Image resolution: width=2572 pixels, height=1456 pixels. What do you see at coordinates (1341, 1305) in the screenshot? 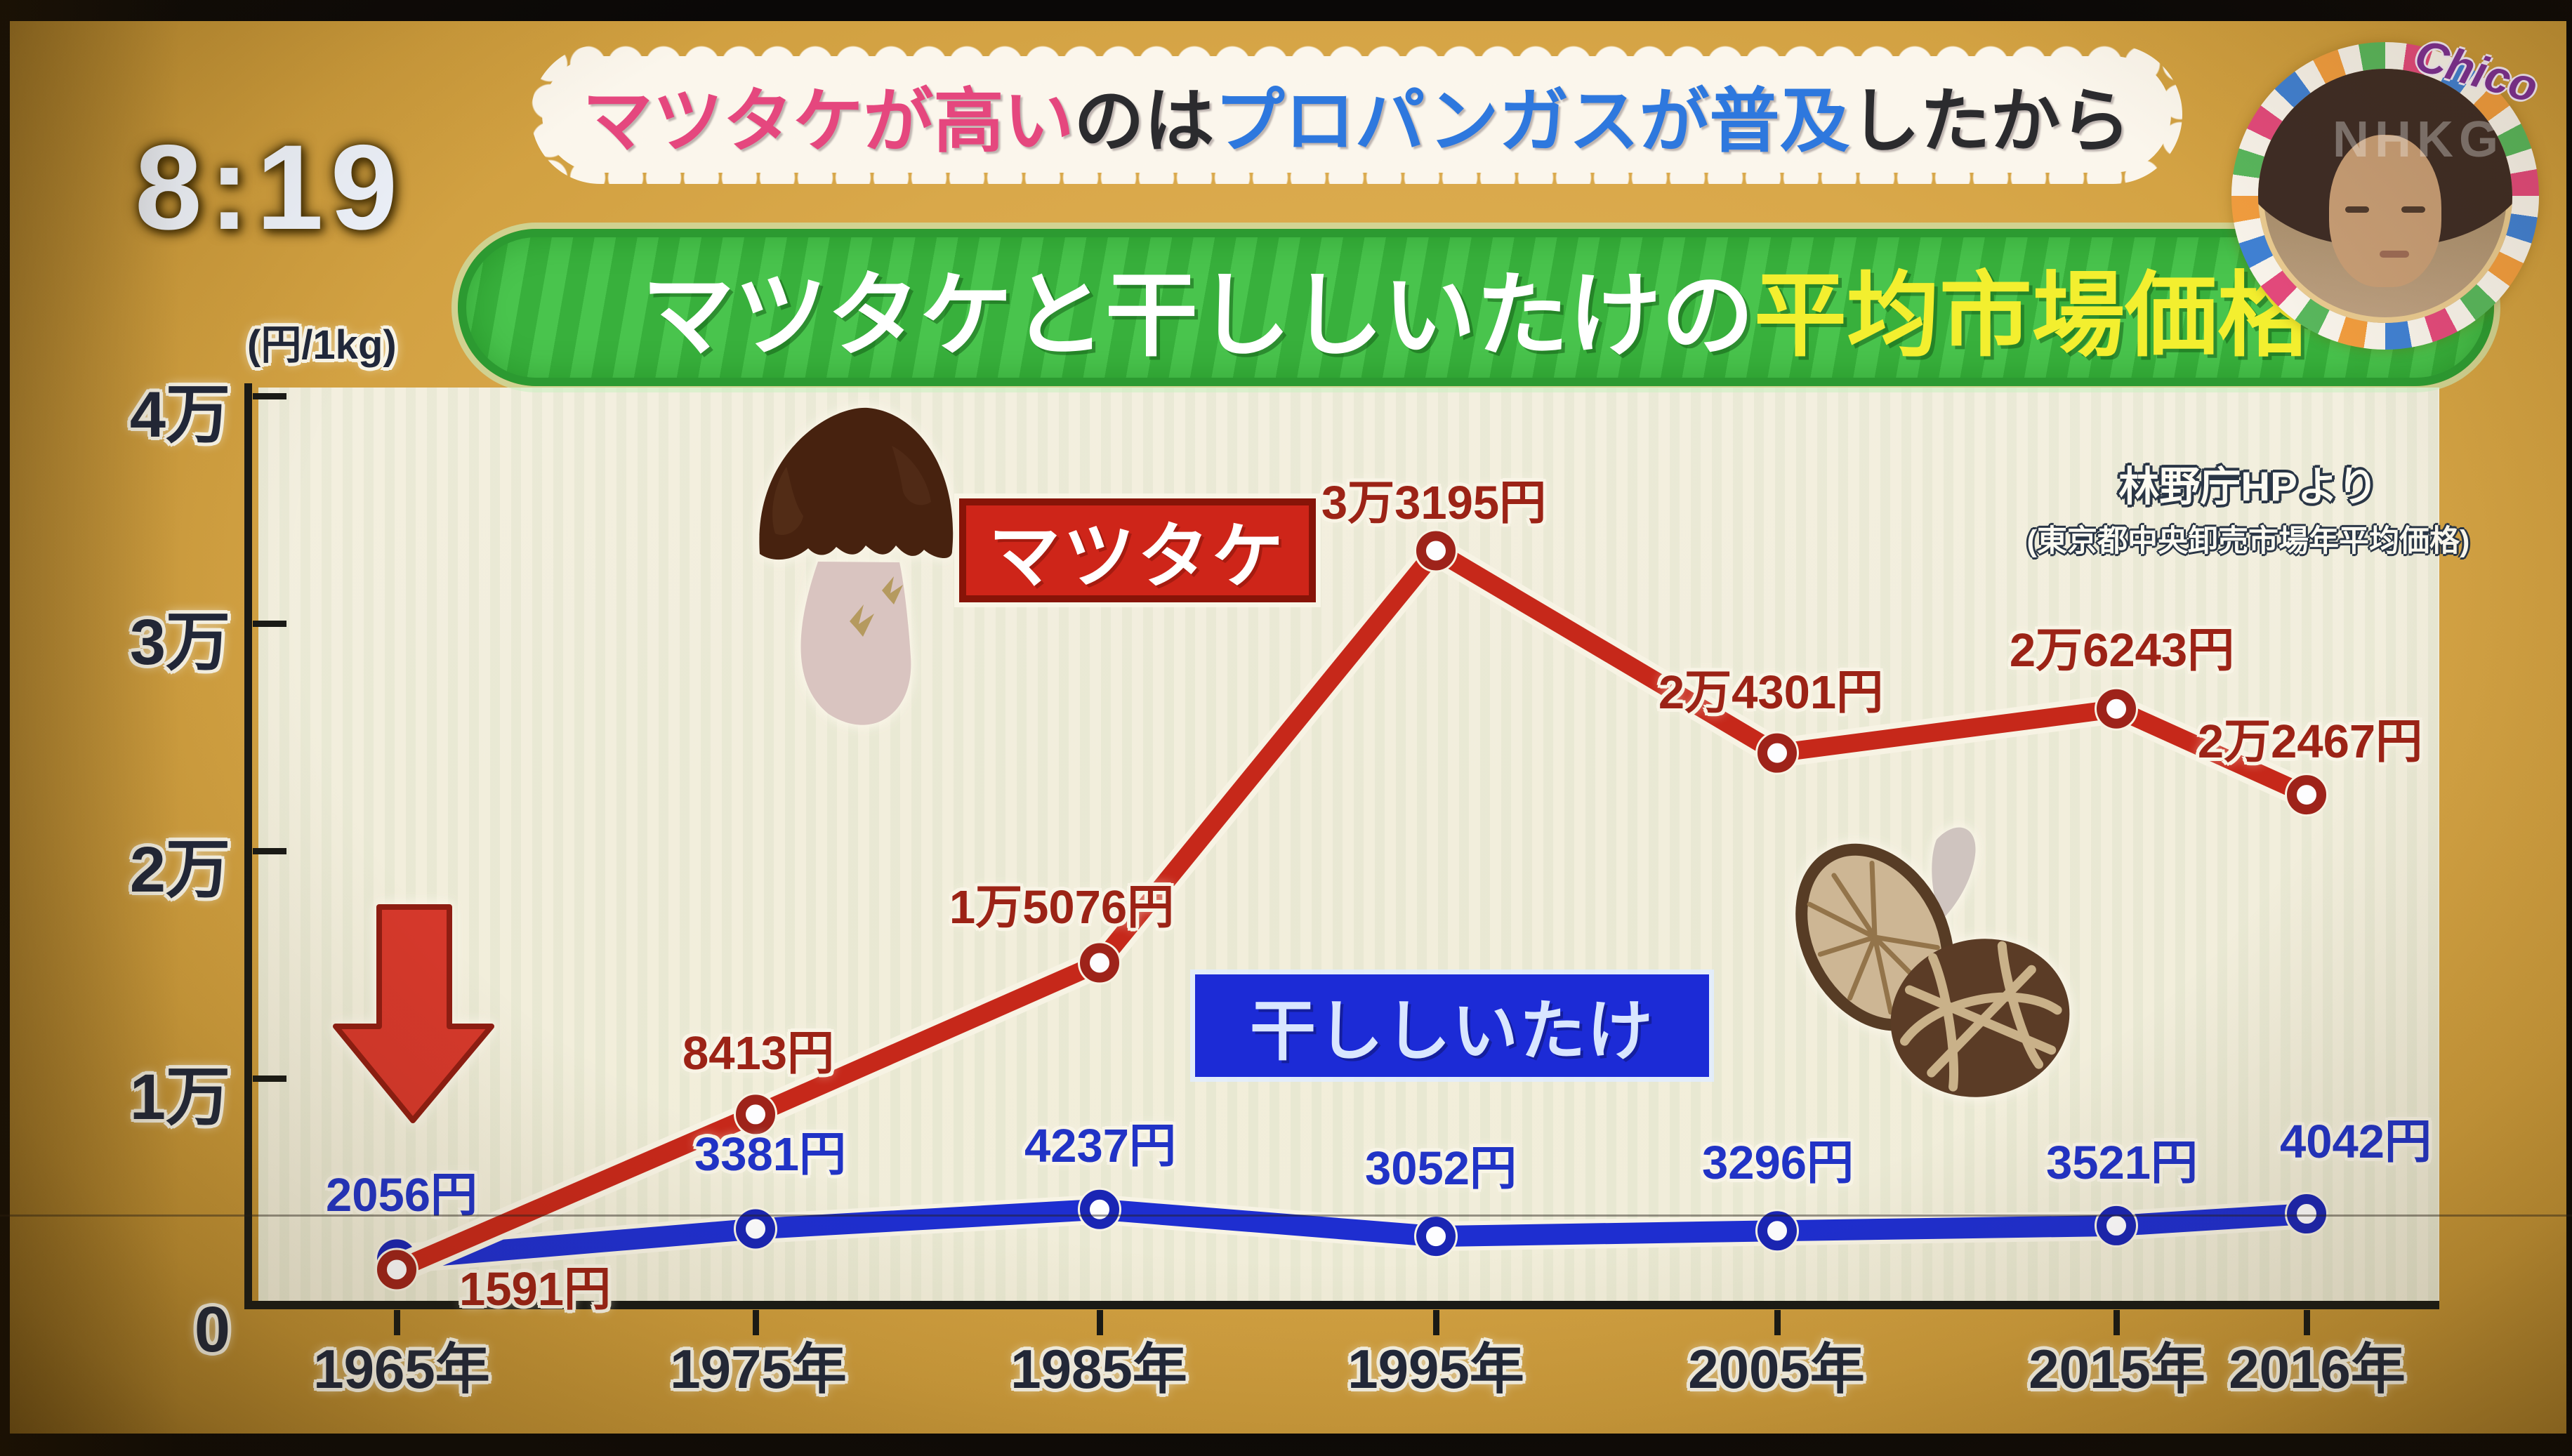
I see `x-axis-line` at bounding box center [1341, 1305].